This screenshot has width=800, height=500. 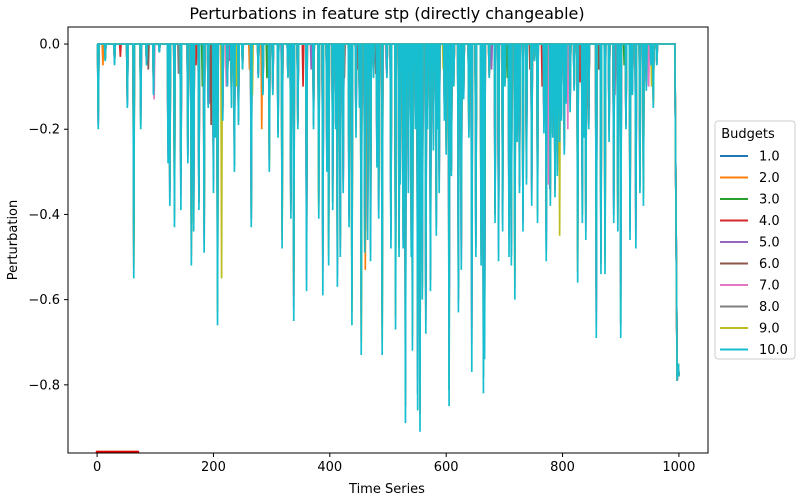 What do you see at coordinates (13, 240) in the screenshot?
I see `y-axis-label: Perturbation` at bounding box center [13, 240].